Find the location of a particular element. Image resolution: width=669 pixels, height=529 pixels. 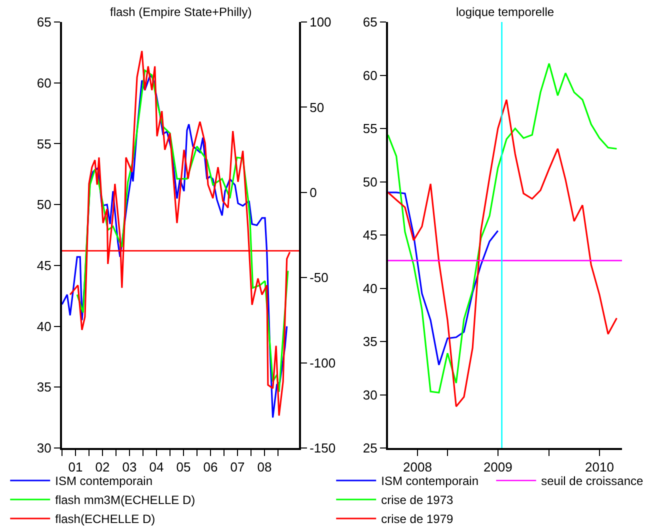

chart-title: flash (Empire State+Philly) is located at coordinates (181, 12).